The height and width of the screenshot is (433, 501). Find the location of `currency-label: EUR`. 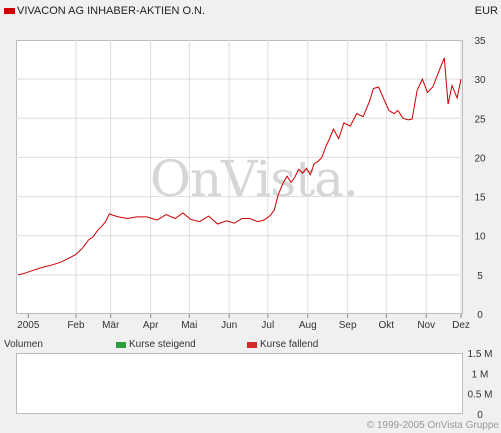

currency-label: EUR is located at coordinates (486, 11).